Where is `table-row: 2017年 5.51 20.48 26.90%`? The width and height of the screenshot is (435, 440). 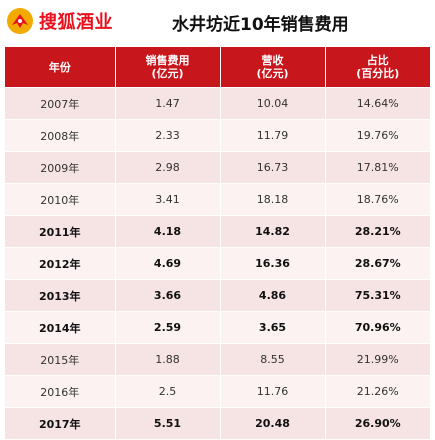
table-row: 2017年 5.51 20.48 26.90% is located at coordinates (217, 423).